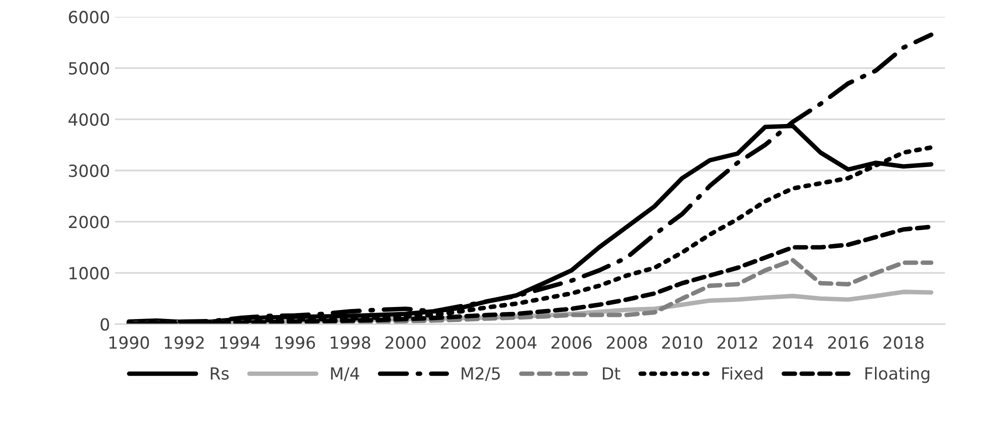 The image size is (1000, 421). I want to click on legend-label: Floating, so click(897, 374).